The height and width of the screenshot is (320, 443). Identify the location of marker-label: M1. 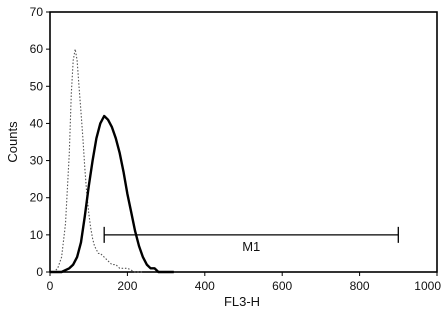
(251, 246).